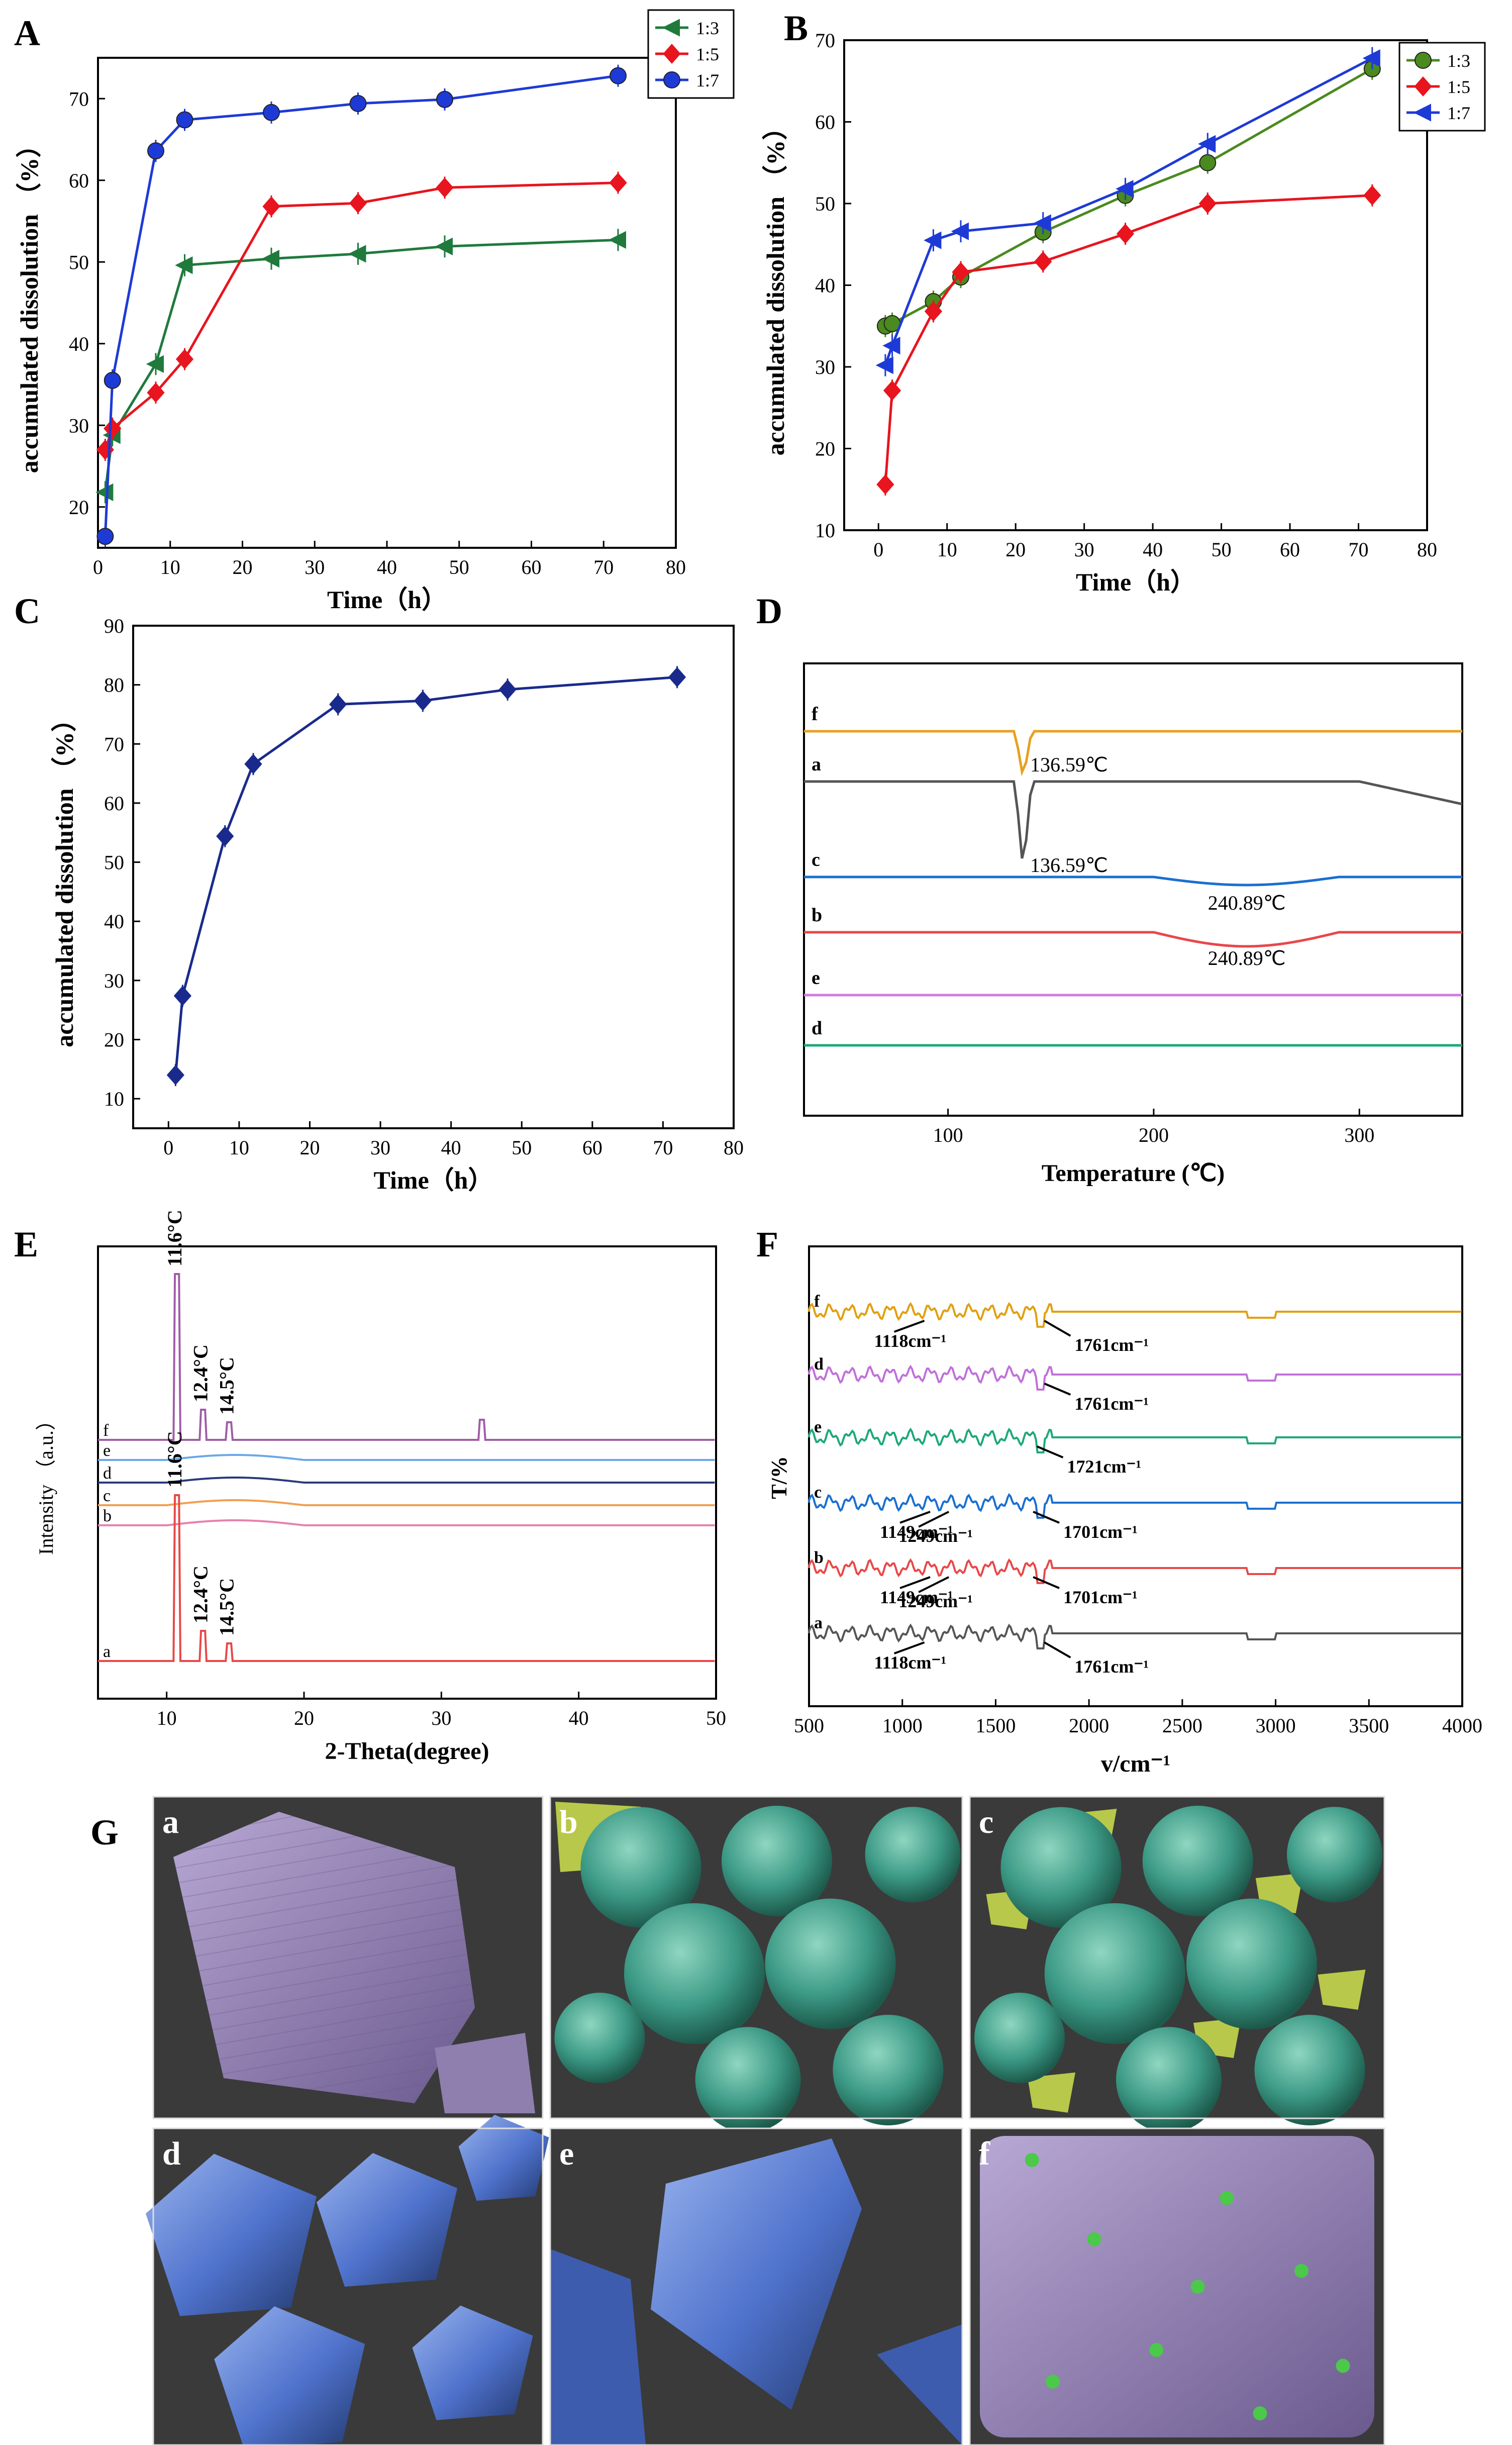  I want to click on crystal-fragment, so click(598, 2347).